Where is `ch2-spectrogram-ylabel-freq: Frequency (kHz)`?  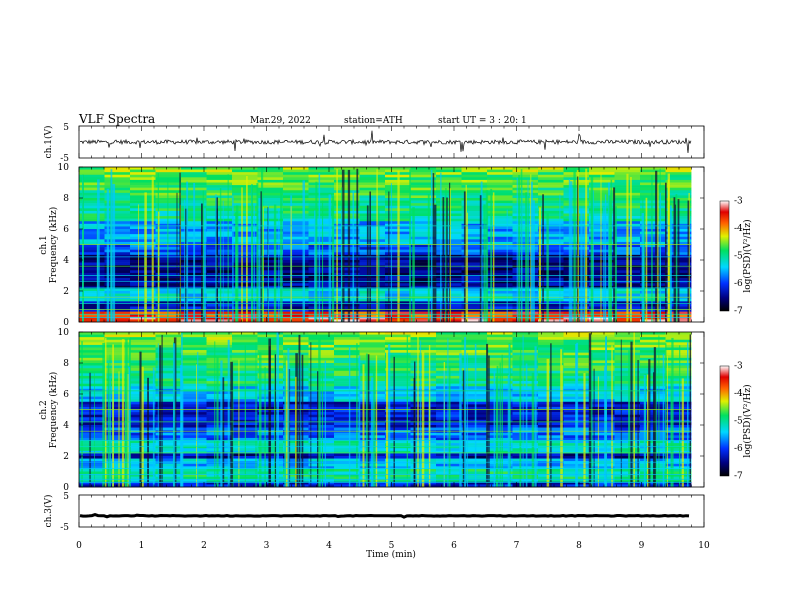
ch2-spectrogram-ylabel-freq: Frequency (kHz) is located at coordinates (53, 410).